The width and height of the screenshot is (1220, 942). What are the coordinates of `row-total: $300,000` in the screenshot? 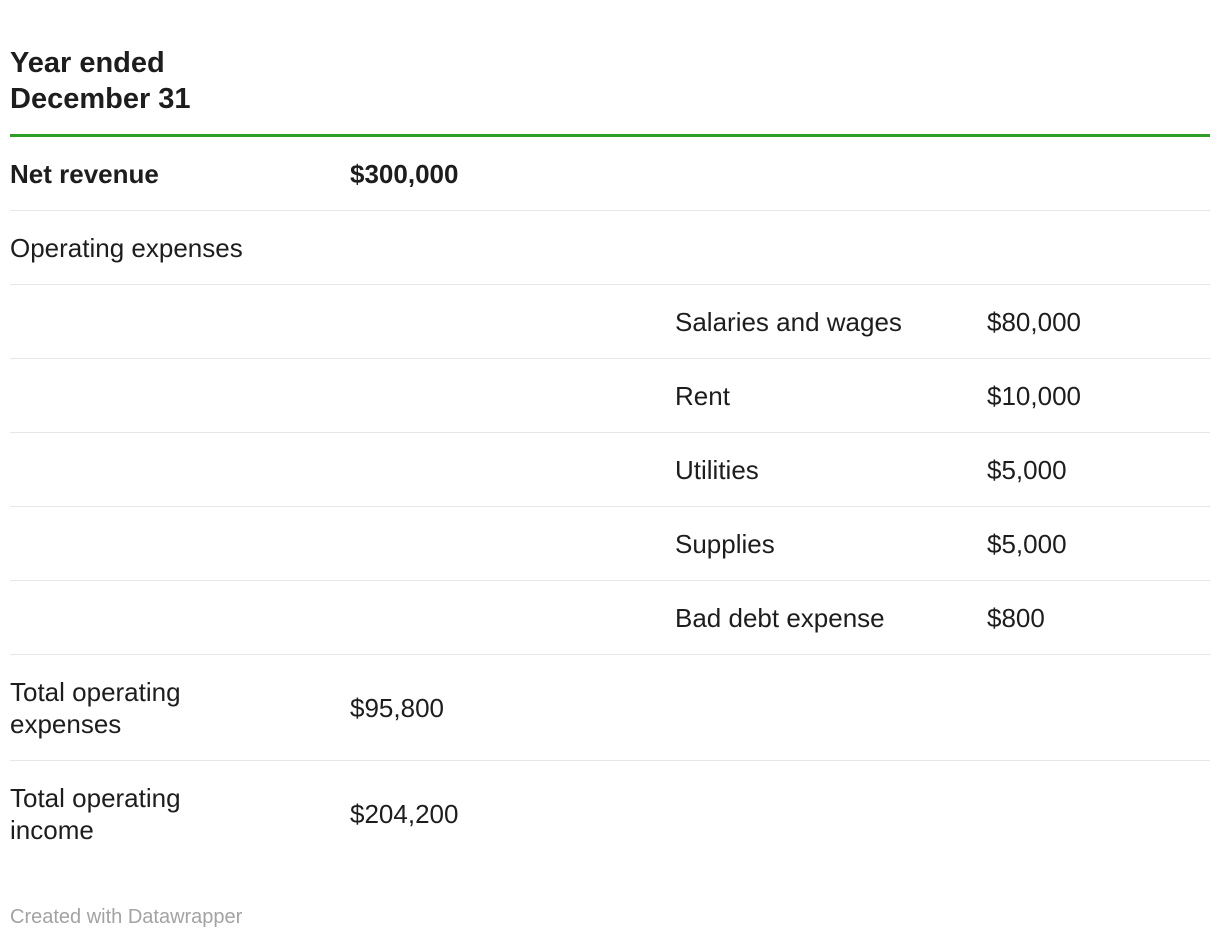 It's located at (512, 174).